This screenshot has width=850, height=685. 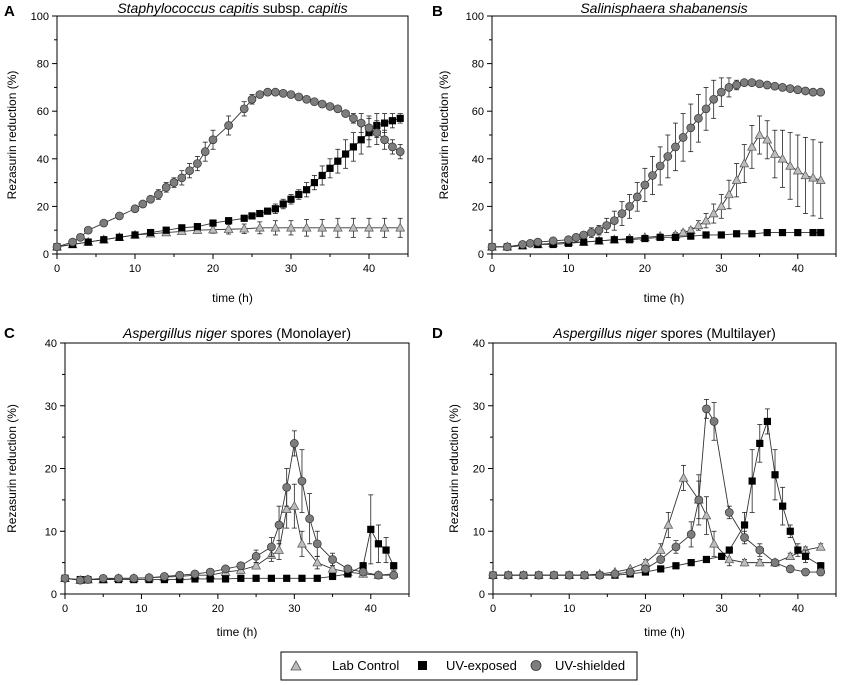 What do you see at coordinates (289, 333) in the screenshot?
I see `panel-title-part: spores (Monolayer)` at bounding box center [289, 333].